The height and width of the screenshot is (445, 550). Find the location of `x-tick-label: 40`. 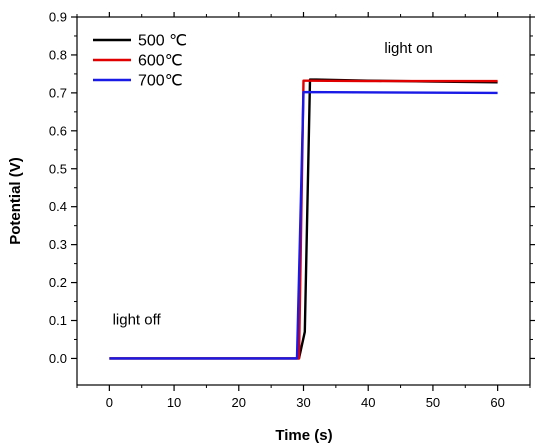

x-tick-label: 40 is located at coordinates (368, 402).